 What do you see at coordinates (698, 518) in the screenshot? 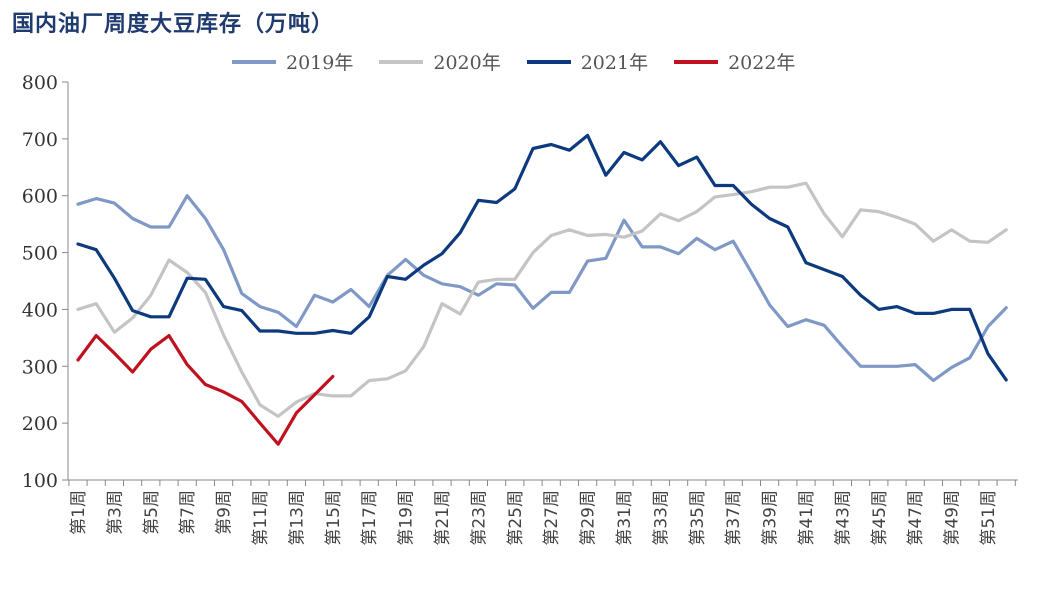
I see `x-tick-label: 第35周` at bounding box center [698, 518].